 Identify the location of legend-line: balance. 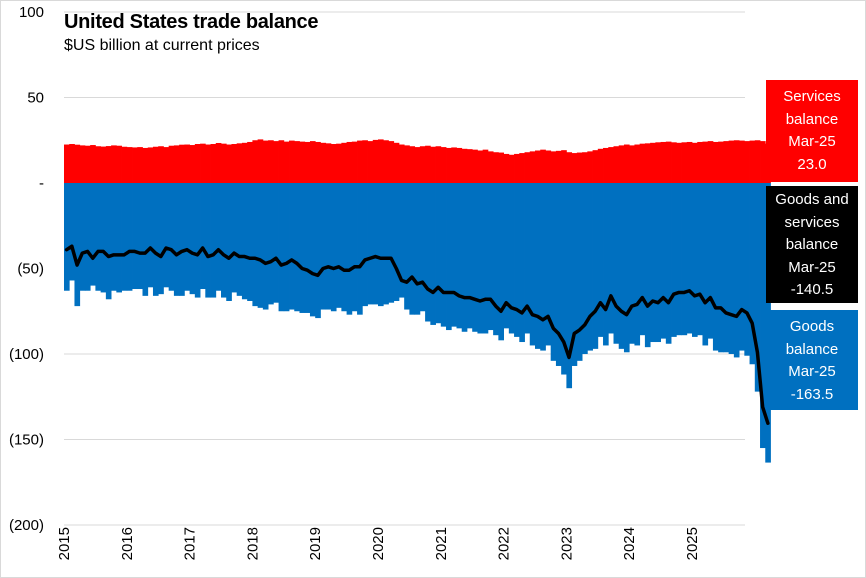
(812, 244).